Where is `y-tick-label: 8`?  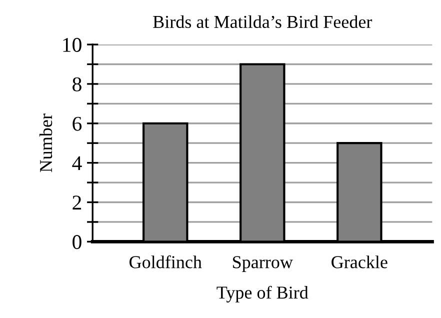 y-tick-label: 8 is located at coordinates (77, 84).